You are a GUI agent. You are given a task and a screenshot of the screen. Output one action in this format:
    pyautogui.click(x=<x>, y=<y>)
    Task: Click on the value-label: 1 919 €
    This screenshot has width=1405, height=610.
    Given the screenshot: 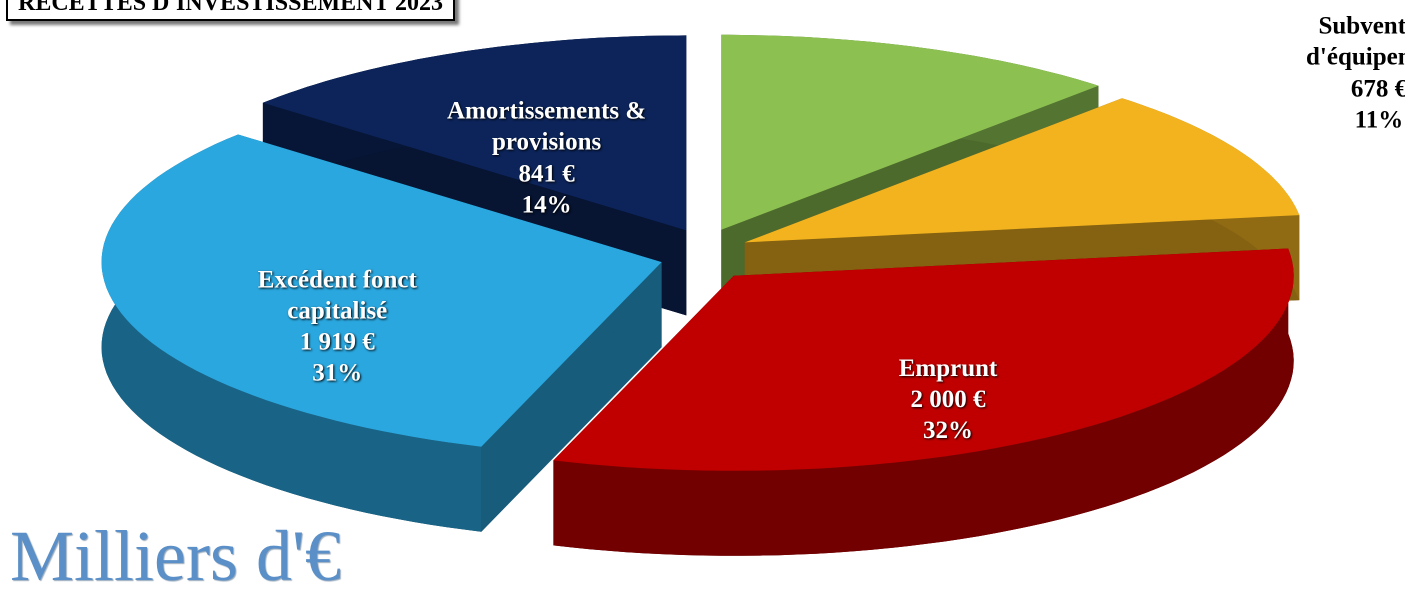 What is the action you would take?
    pyautogui.click(x=337, y=342)
    